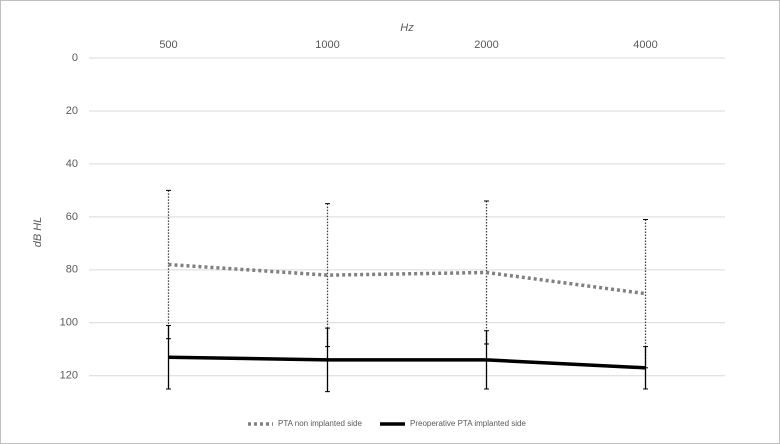 This screenshot has height=444, width=780. What do you see at coordinates (468, 423) in the screenshot?
I see `legend-label: Preoperative PTA implanted side` at bounding box center [468, 423].